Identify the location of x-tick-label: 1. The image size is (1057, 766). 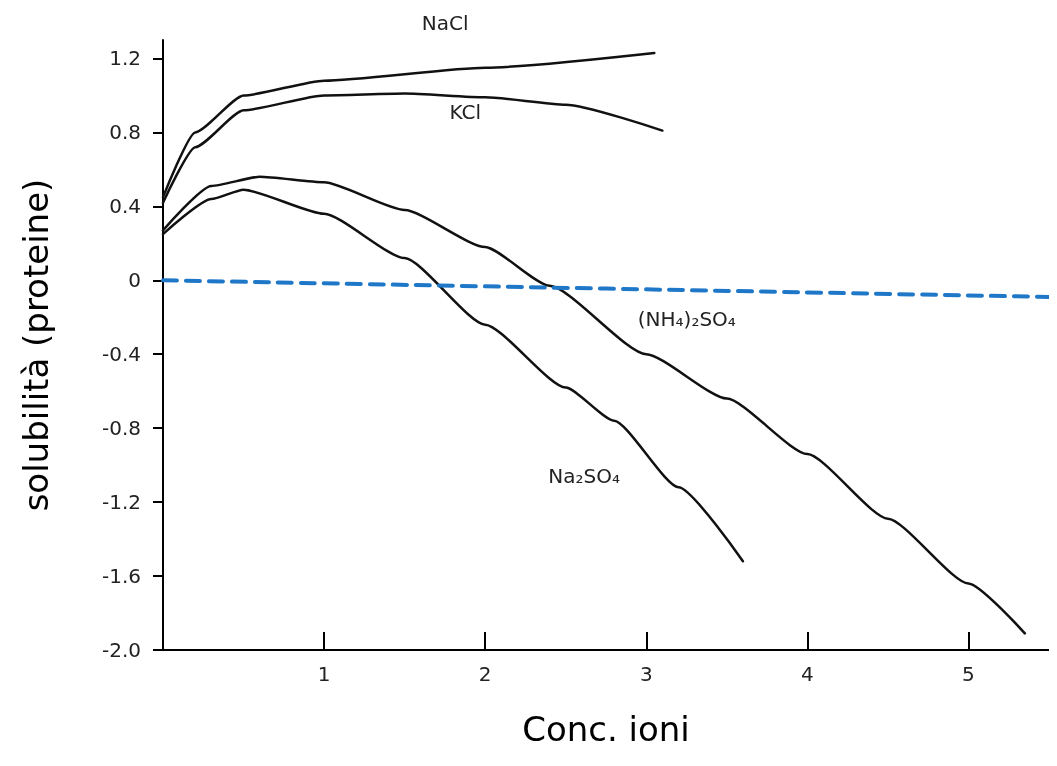
(324, 674).